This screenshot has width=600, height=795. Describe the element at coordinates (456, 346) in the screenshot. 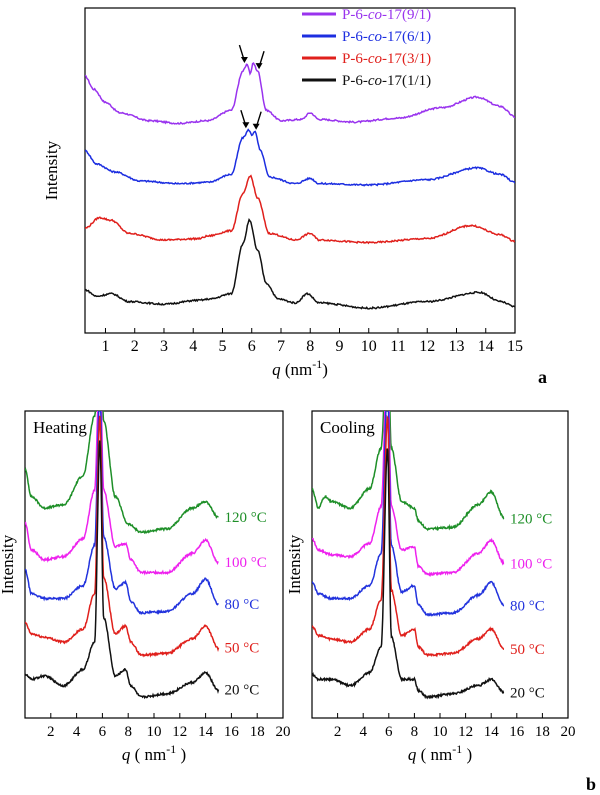

I see `x-tick-label: 13` at that location.